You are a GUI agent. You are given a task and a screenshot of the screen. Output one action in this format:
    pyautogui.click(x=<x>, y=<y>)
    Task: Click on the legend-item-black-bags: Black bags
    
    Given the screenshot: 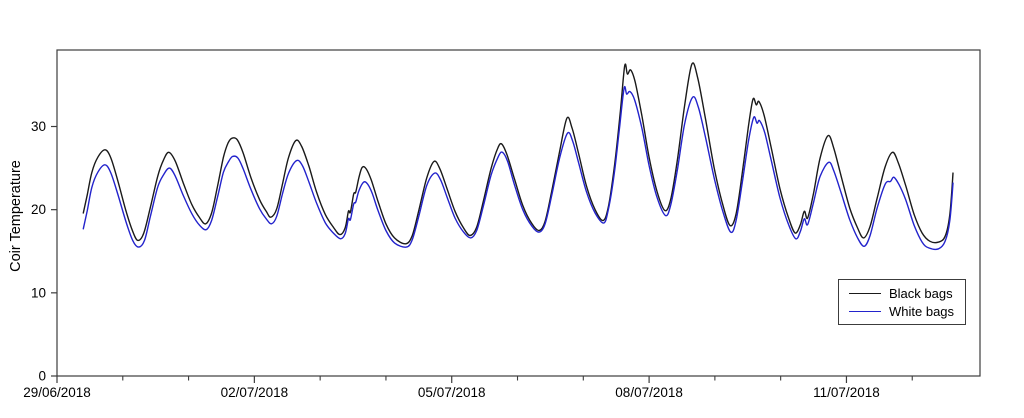 What is the action you would take?
    pyautogui.click(x=907, y=293)
    